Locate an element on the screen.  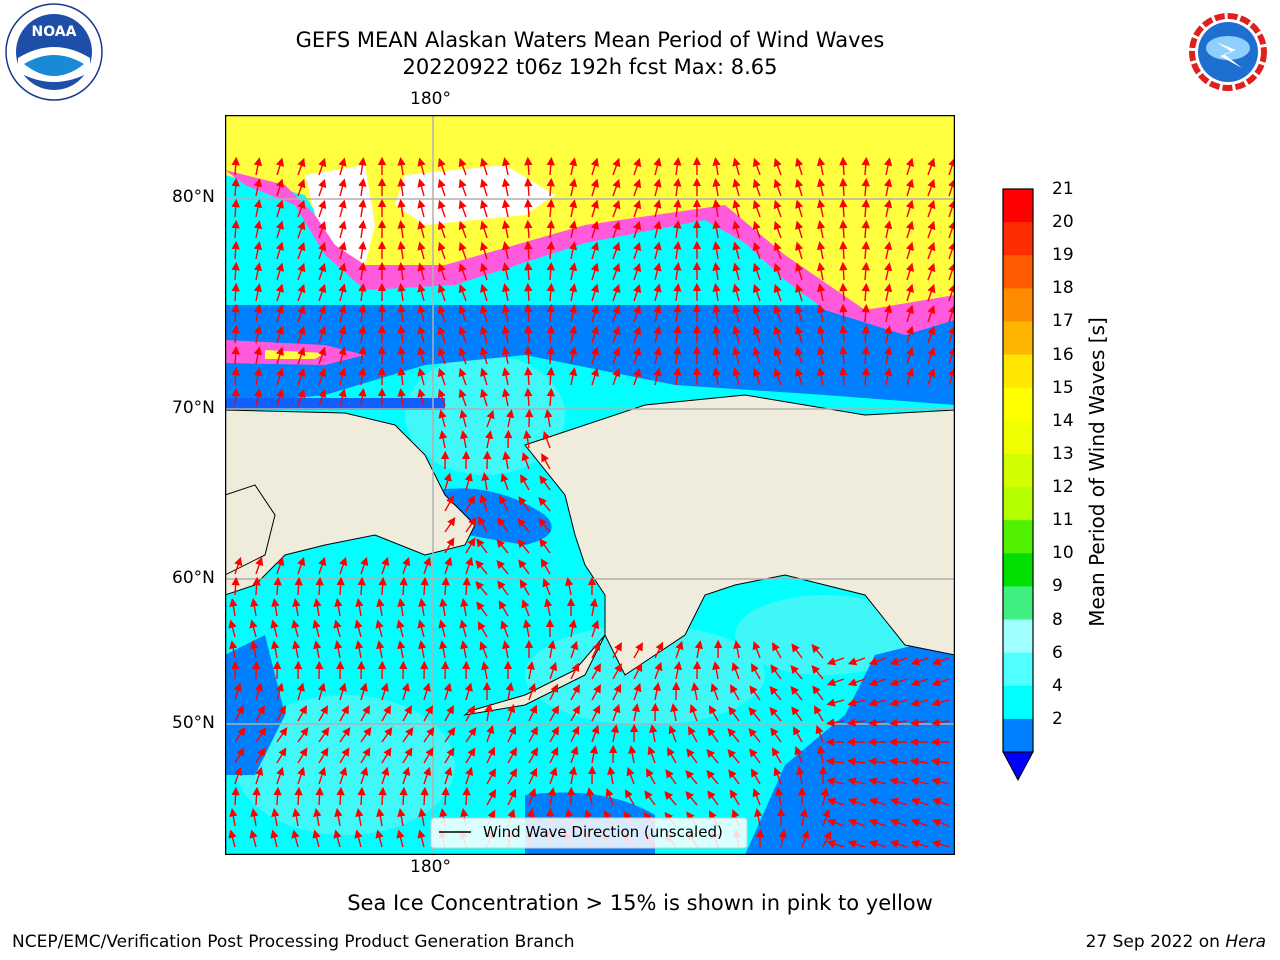
colorbar-band is located at coordinates (1018, 239).